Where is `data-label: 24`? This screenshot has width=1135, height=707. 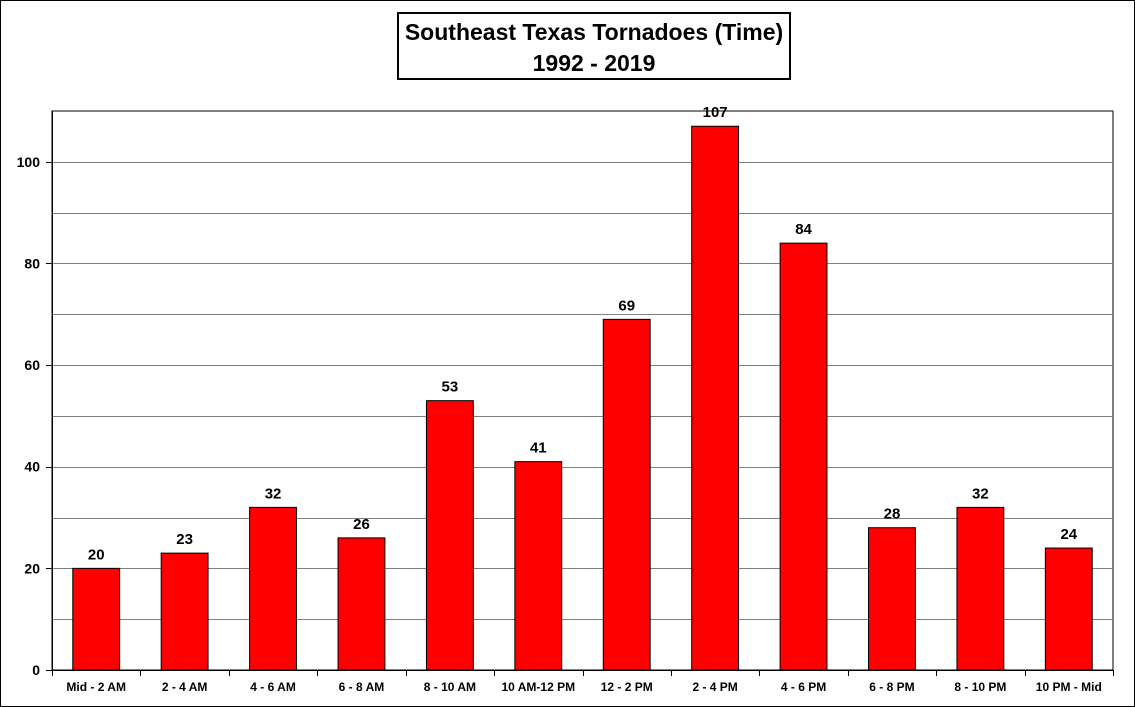
data-label: 24 is located at coordinates (1068, 534).